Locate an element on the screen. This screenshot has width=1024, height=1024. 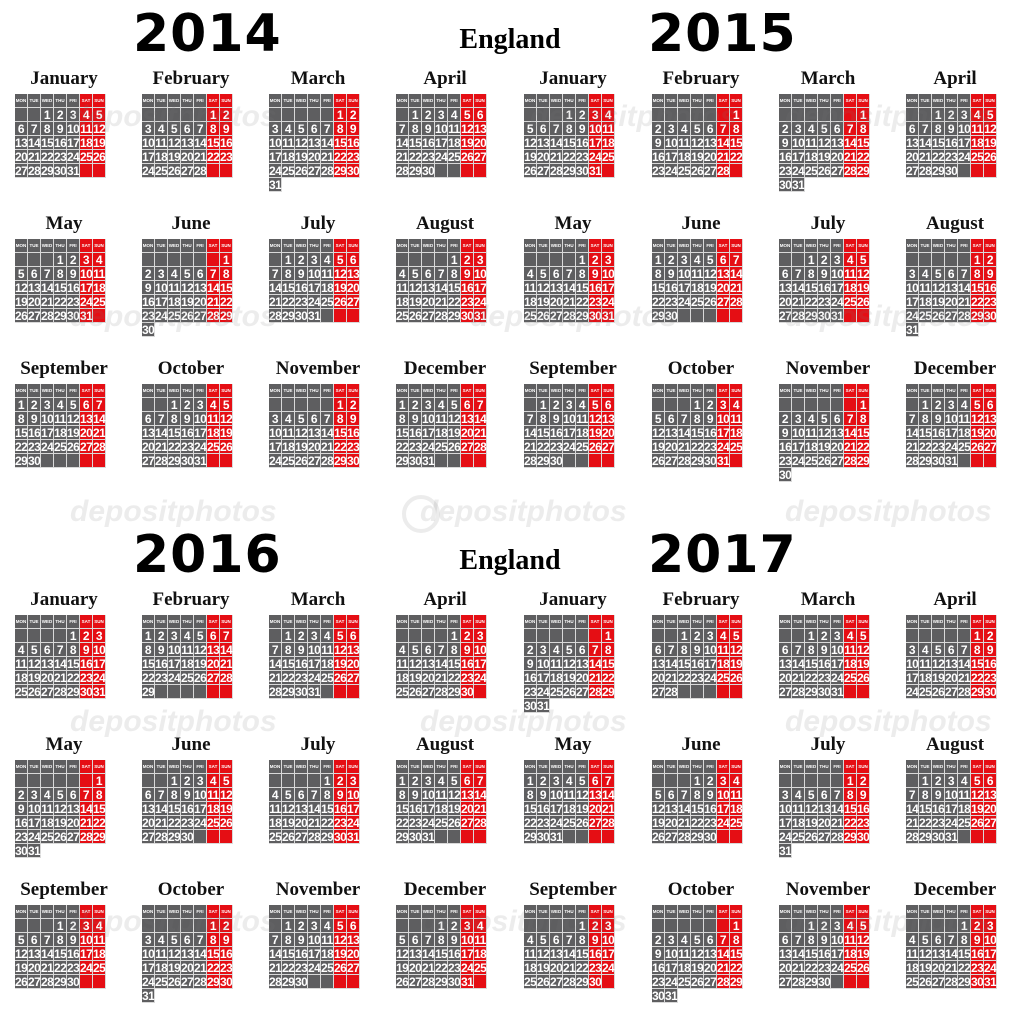
day-cell: 24 is located at coordinates (951, 447).